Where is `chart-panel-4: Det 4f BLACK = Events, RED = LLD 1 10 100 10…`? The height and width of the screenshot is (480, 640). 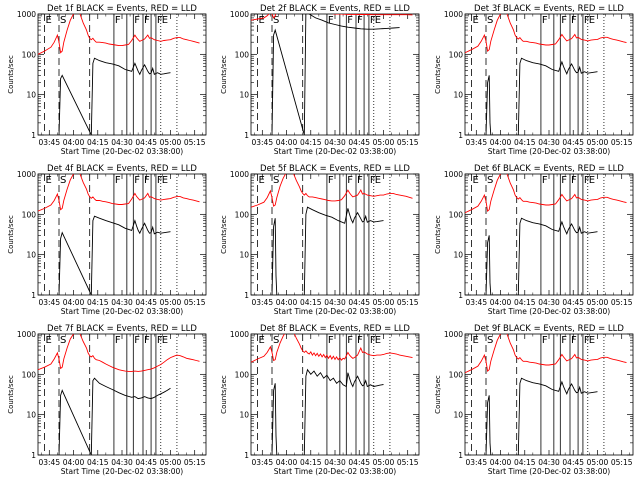 chart-panel-4: Det 4f BLACK = Events, RED = LLD 1 10 100 10… is located at coordinates (107, 240).